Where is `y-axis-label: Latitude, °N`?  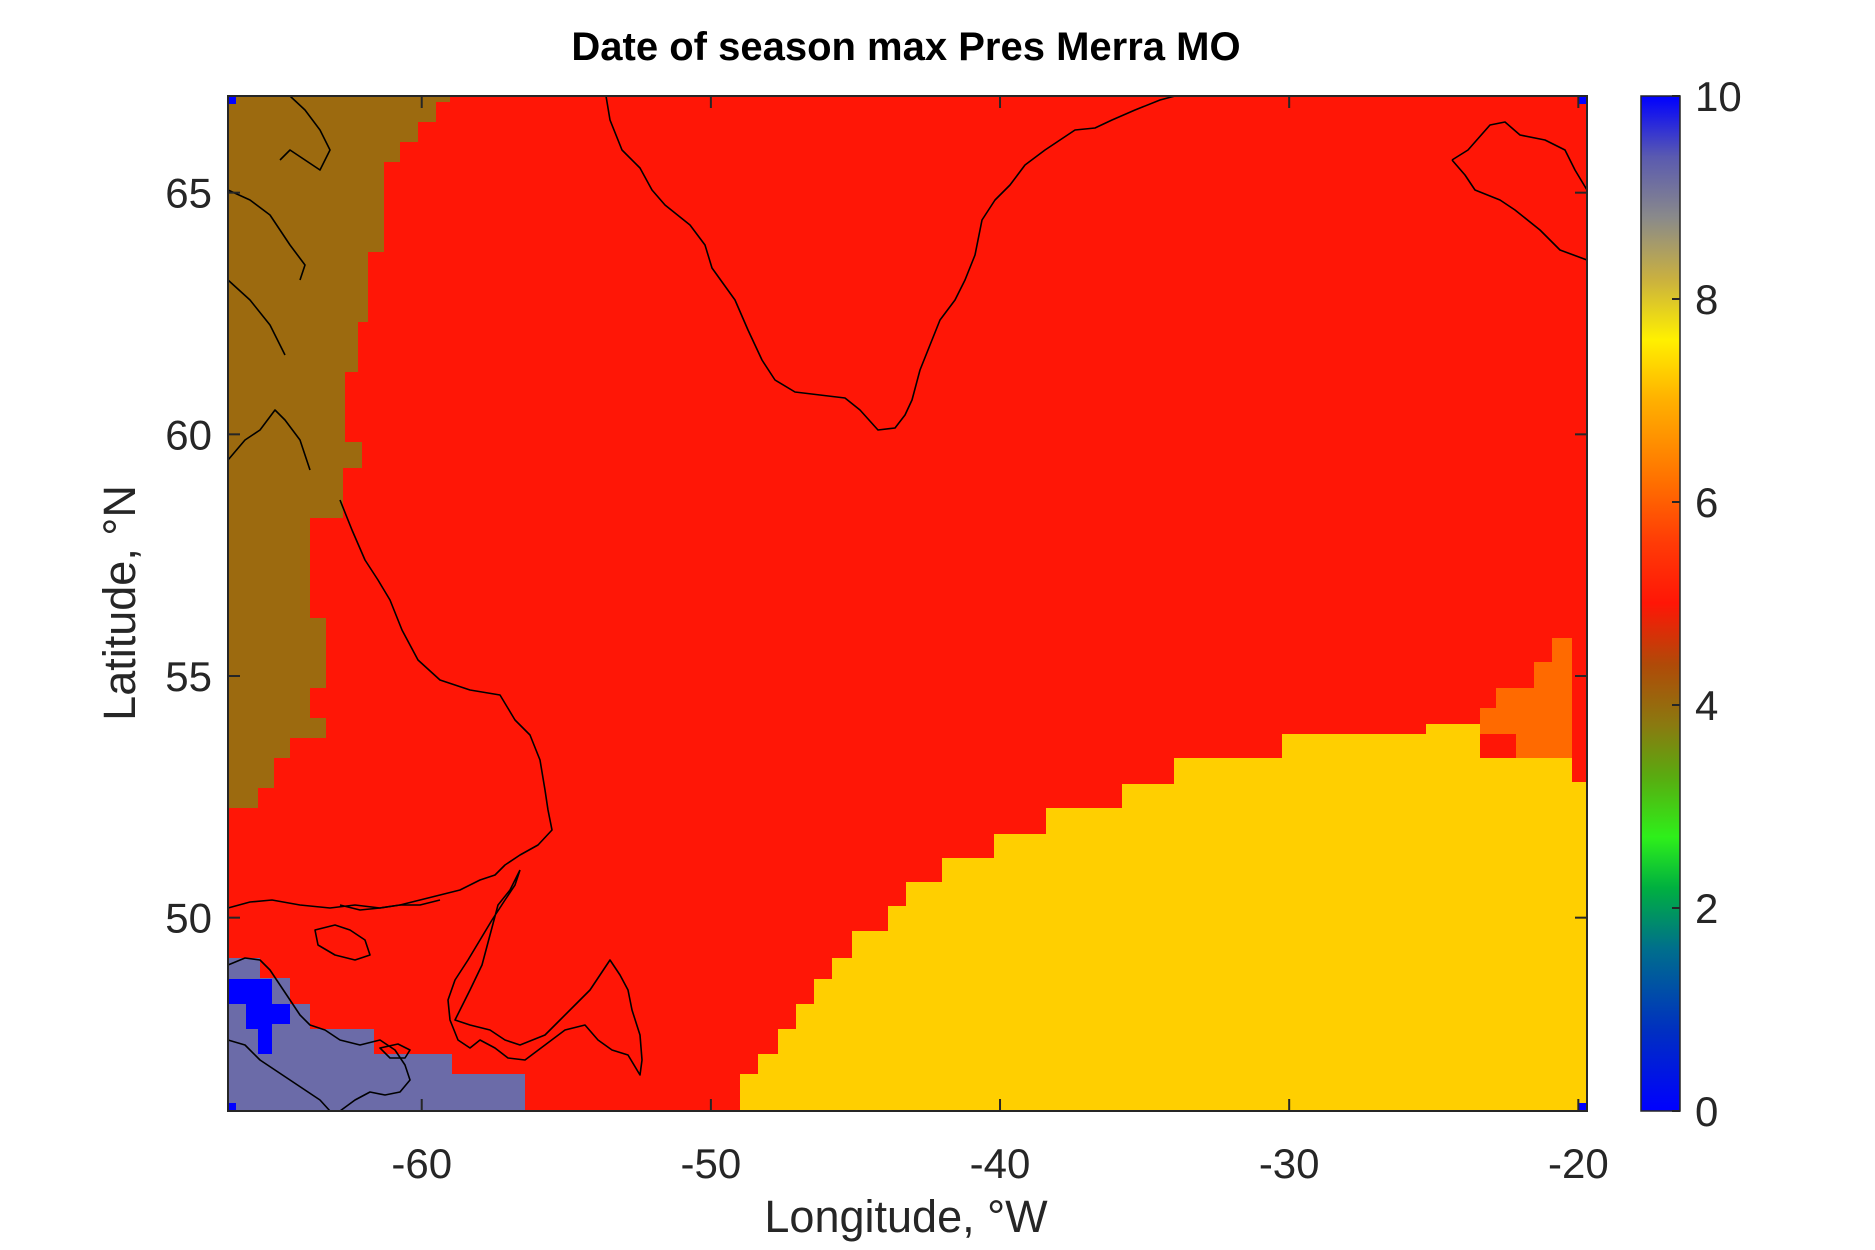
y-axis-label: Latitude, °N is located at coordinates (119, 603).